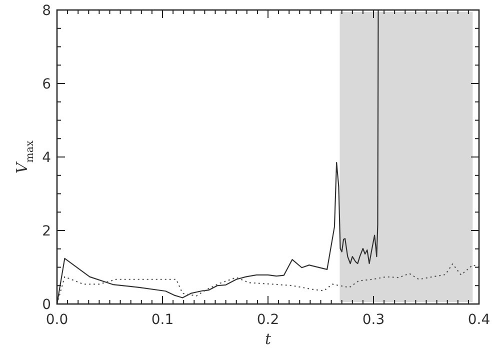  I want to click on line-series, so click(268, 283).